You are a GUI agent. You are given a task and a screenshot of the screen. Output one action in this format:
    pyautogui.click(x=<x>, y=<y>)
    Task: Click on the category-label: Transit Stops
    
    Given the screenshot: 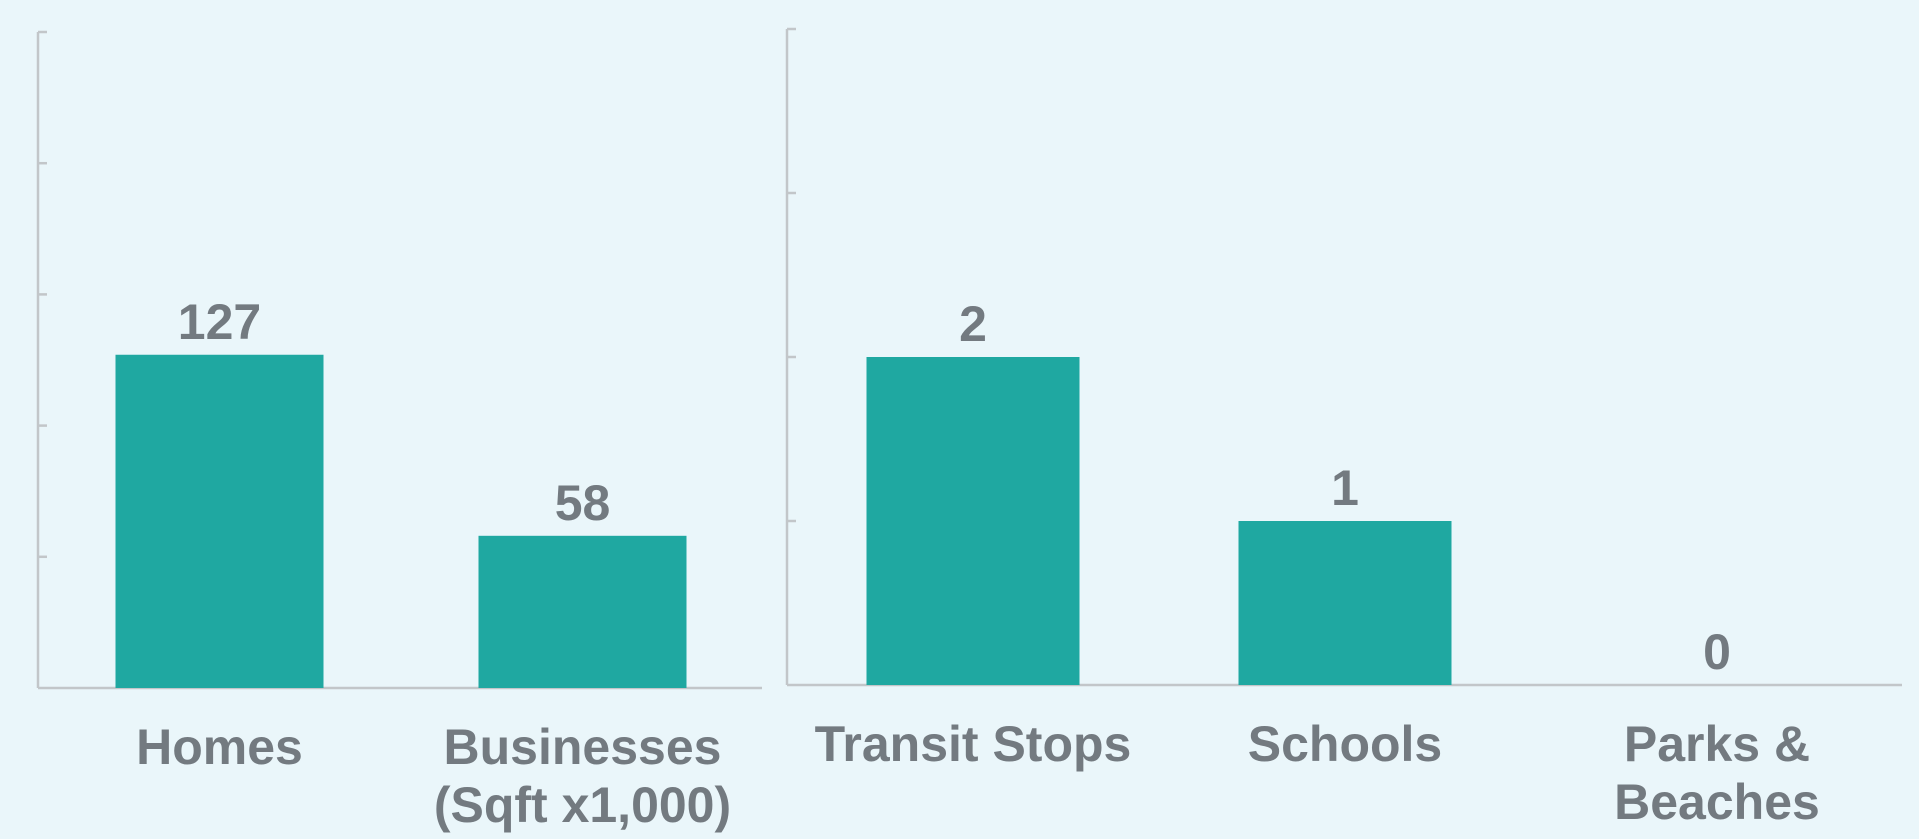 What is the action you would take?
    pyautogui.click(x=973, y=744)
    